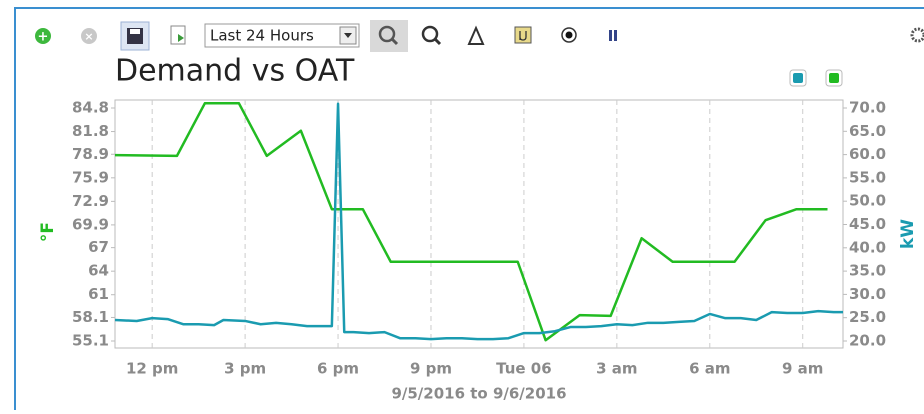 The image size is (924, 414). What do you see at coordinates (181, 38) in the screenshot?
I see `export-icon` at bounding box center [181, 38].